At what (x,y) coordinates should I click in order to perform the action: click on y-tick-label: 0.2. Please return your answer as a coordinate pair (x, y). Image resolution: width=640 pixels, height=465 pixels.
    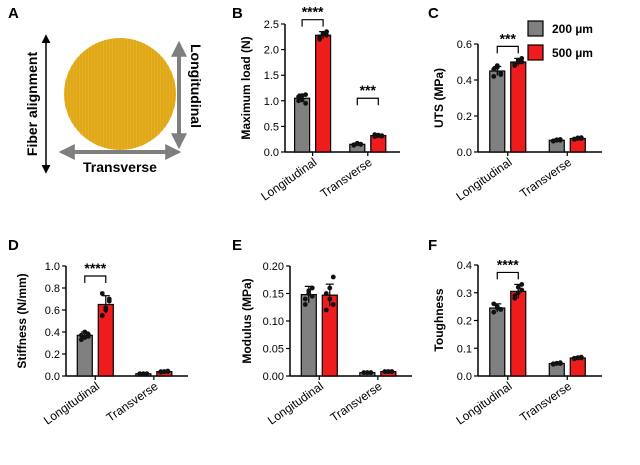
    Looking at the image, I should click on (464, 322).